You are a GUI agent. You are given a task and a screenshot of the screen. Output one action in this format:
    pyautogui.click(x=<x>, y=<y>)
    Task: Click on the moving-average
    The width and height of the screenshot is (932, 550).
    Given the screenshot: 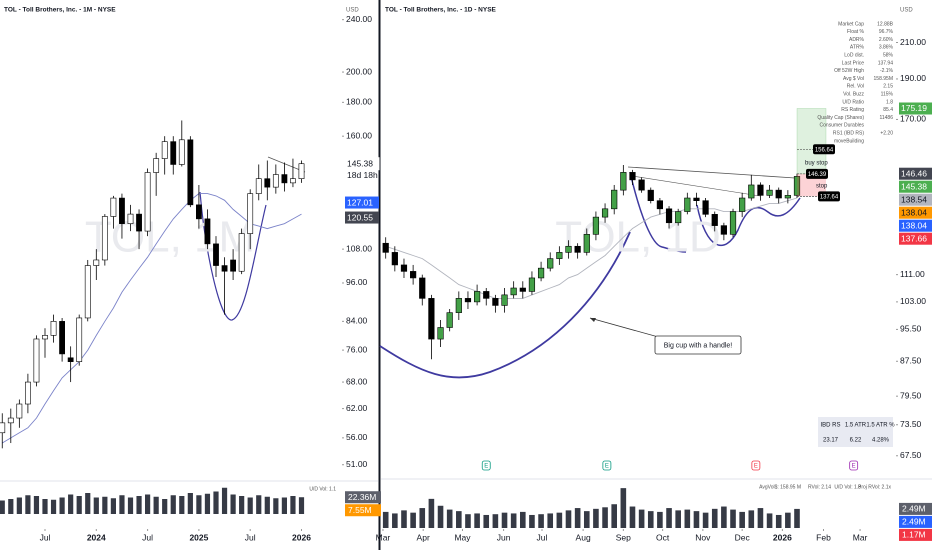 What is the action you would take?
    pyautogui.click(x=591, y=248)
    